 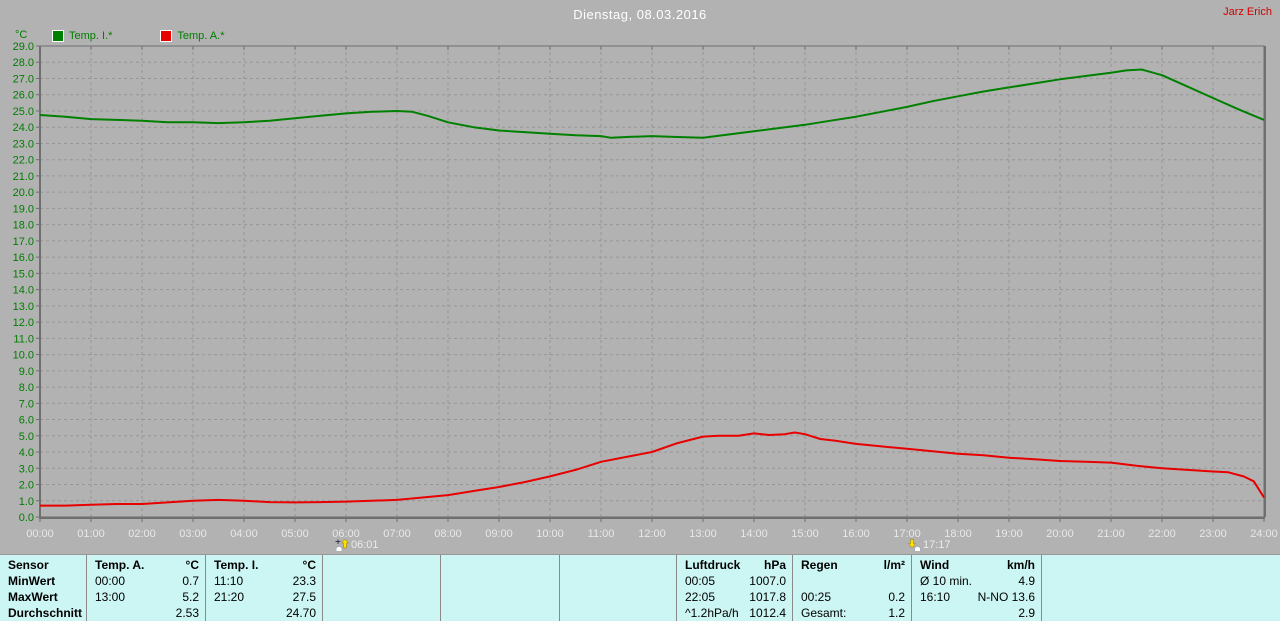 What do you see at coordinates (713, 565) in the screenshot?
I see `summary-header-label: Luftdruck` at bounding box center [713, 565].